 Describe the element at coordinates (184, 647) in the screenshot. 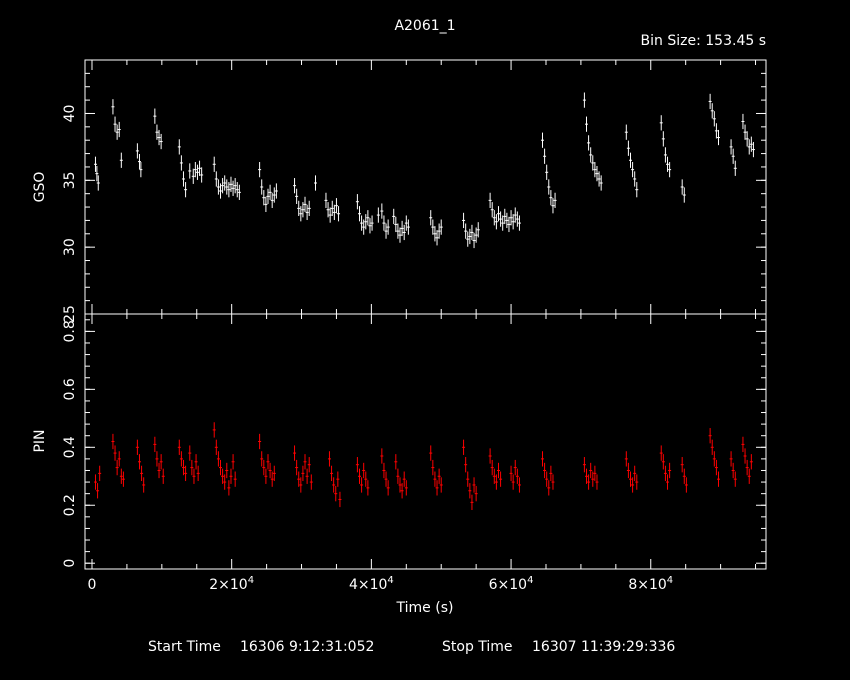

I see `start-time-label: Start Time` at that location.